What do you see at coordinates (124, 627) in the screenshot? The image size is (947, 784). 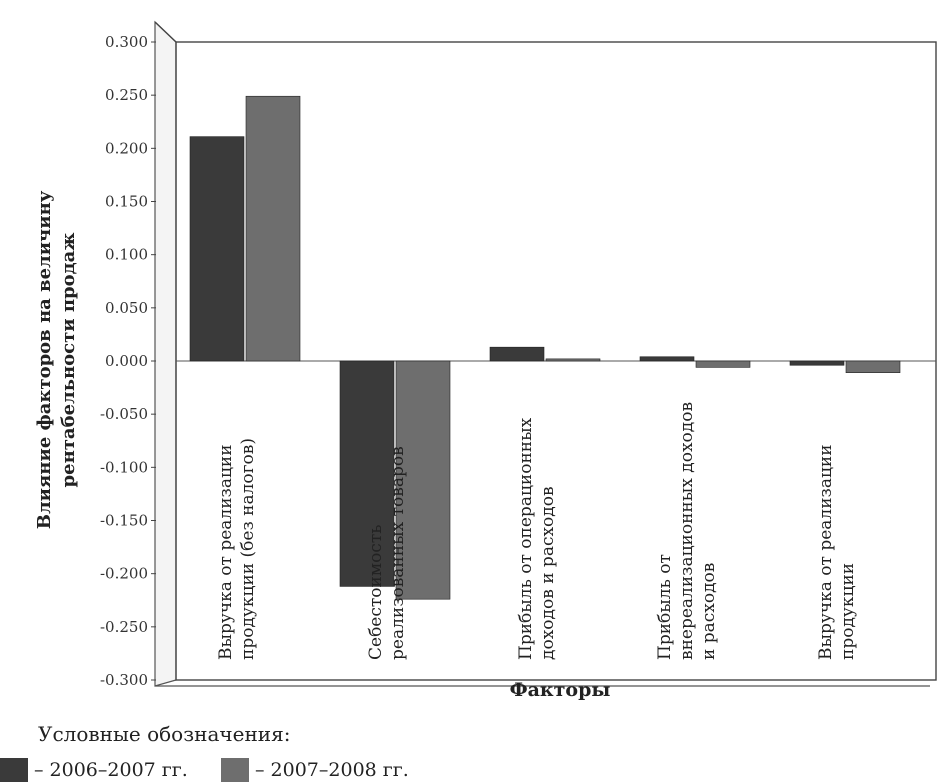 I see `y-tick-label: -0.250` at bounding box center [124, 627].